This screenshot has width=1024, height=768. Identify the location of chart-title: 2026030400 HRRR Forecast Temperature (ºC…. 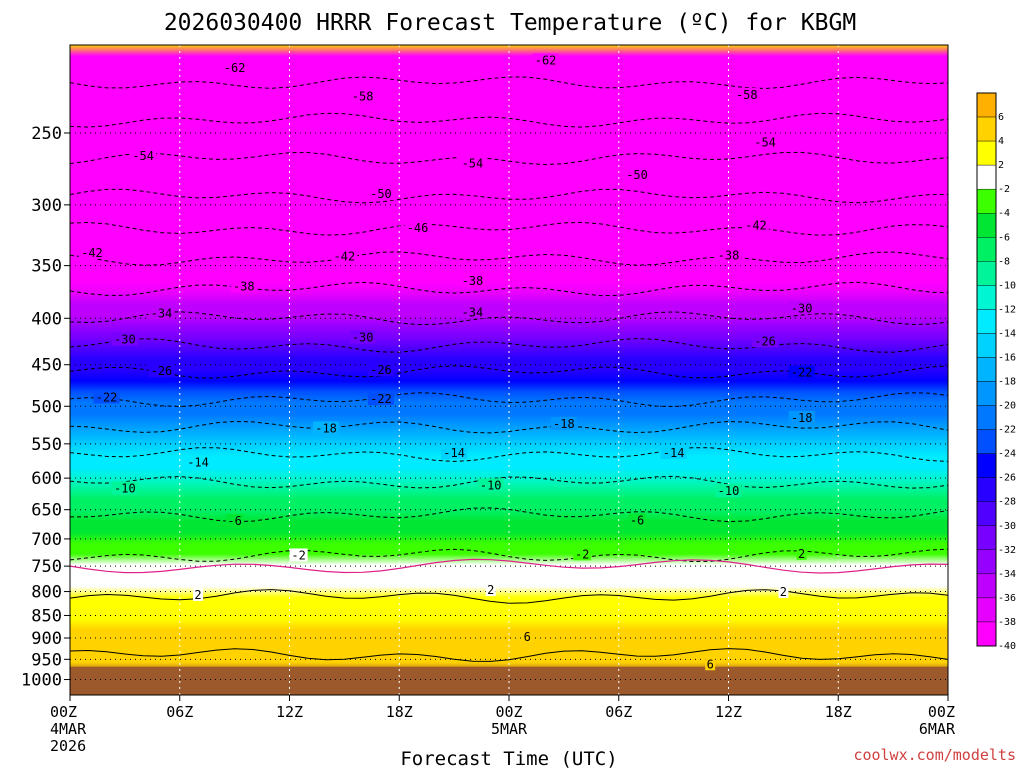
(510, 23).